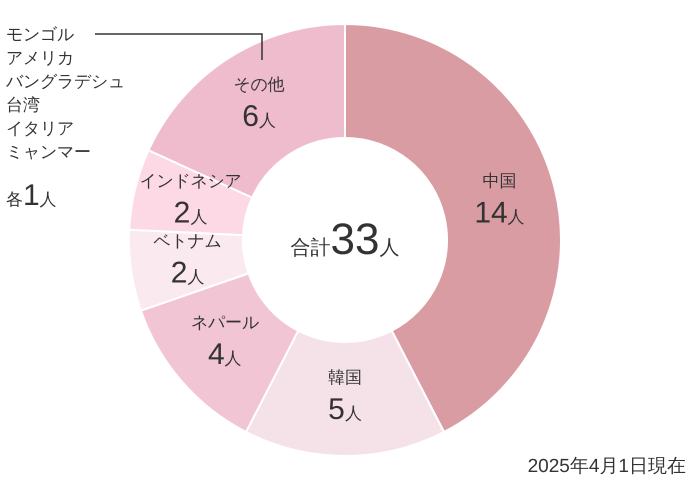 The image size is (690, 480). I want to click on data-label: 5人, so click(345, 409).